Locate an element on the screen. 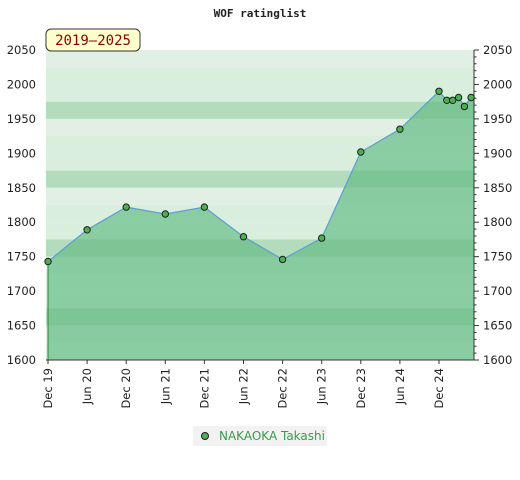  y-minor-ticks is located at coordinates (475, 205).